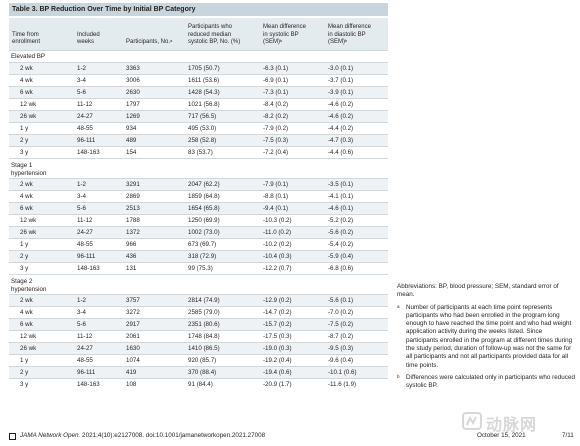  What do you see at coordinates (341, 312) in the screenshot?
I see `cell-diastolic: -7.0 (0.2)` at bounding box center [341, 312].